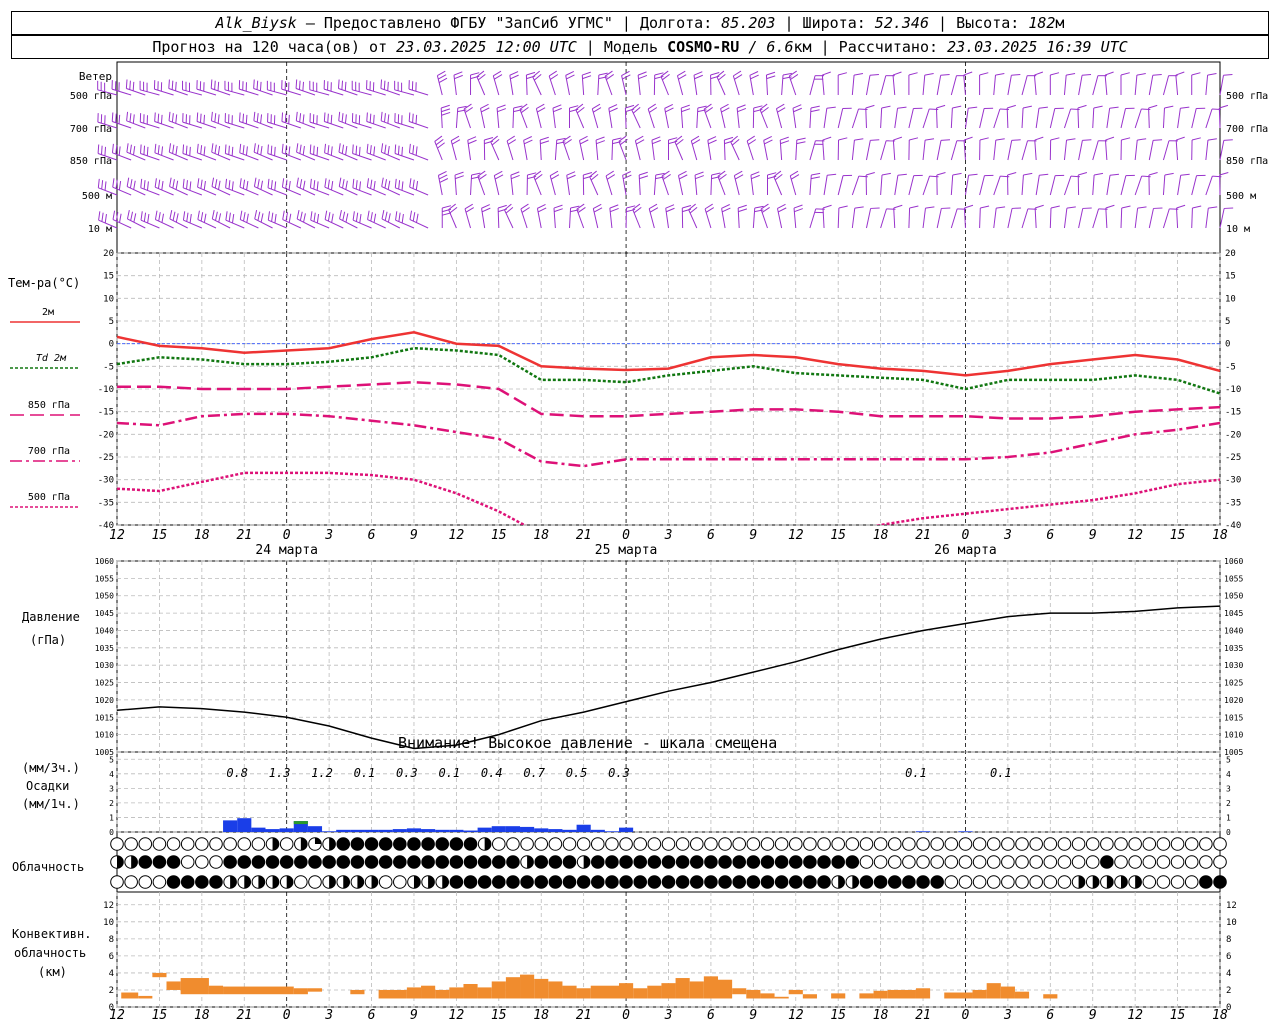 The height and width of the screenshot is (1024, 1280). Describe the element at coordinates (1228, 803) in the screenshot. I see `prec-ytick-right: 2` at that location.